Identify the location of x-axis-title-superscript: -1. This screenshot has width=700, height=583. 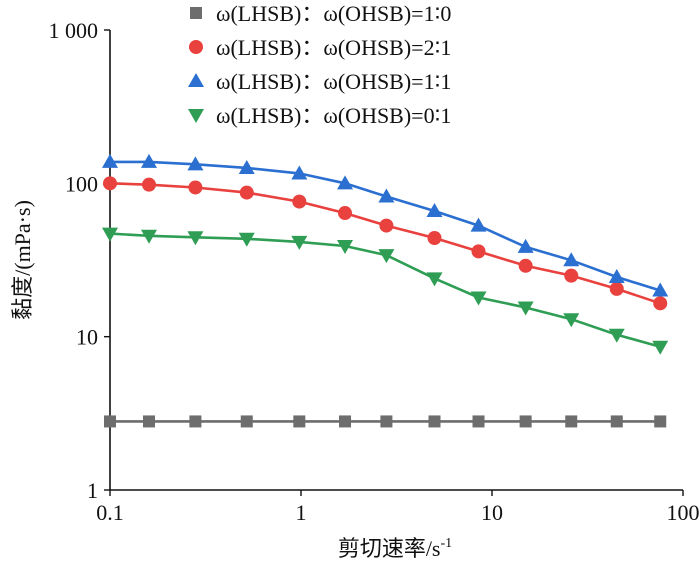
(447, 543).